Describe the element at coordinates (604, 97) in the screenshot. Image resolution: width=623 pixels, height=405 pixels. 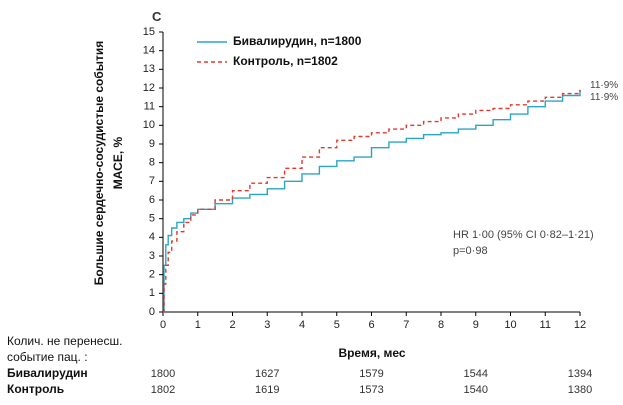
I see `end-label-bivalirudin: 11·9%` at that location.